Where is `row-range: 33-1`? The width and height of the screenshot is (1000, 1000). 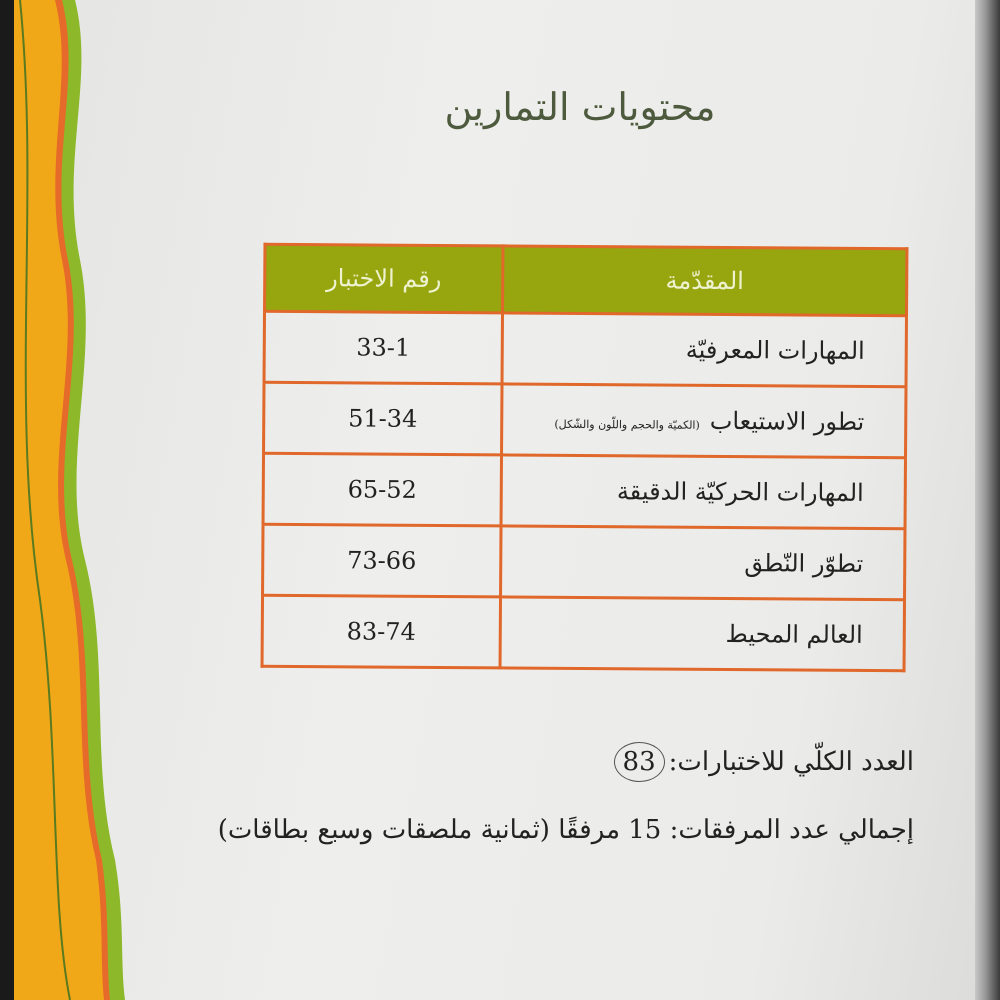
row-range: 33-1 is located at coordinates (383, 347).